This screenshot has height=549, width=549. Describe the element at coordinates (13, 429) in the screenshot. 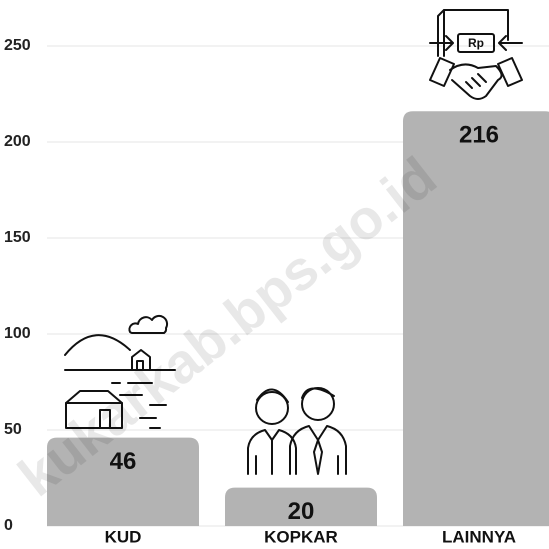

I see `y-tick-label: 50` at that location.